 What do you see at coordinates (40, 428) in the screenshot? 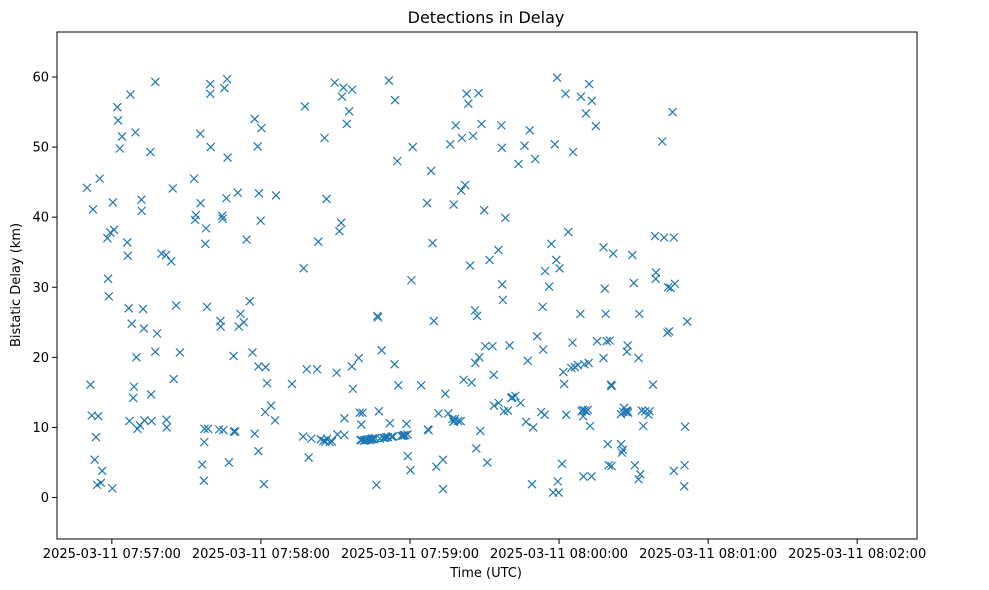
I see `y-tick-label: 10` at bounding box center [40, 428].